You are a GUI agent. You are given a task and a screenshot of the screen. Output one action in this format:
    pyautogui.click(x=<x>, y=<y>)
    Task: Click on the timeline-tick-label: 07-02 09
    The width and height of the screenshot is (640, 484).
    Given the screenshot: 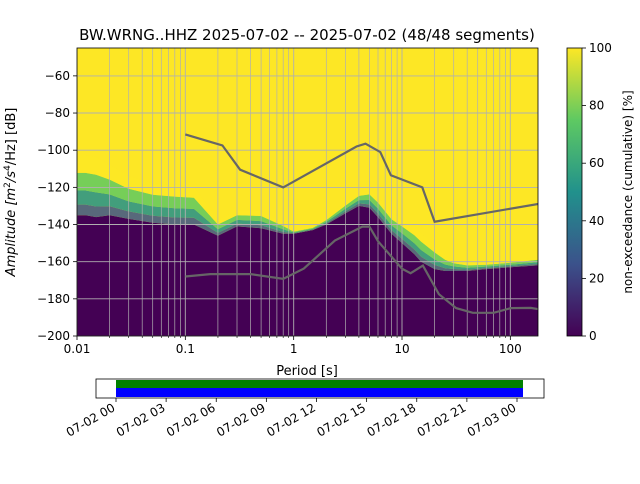 What is the action you would take?
    pyautogui.click(x=241, y=419)
    